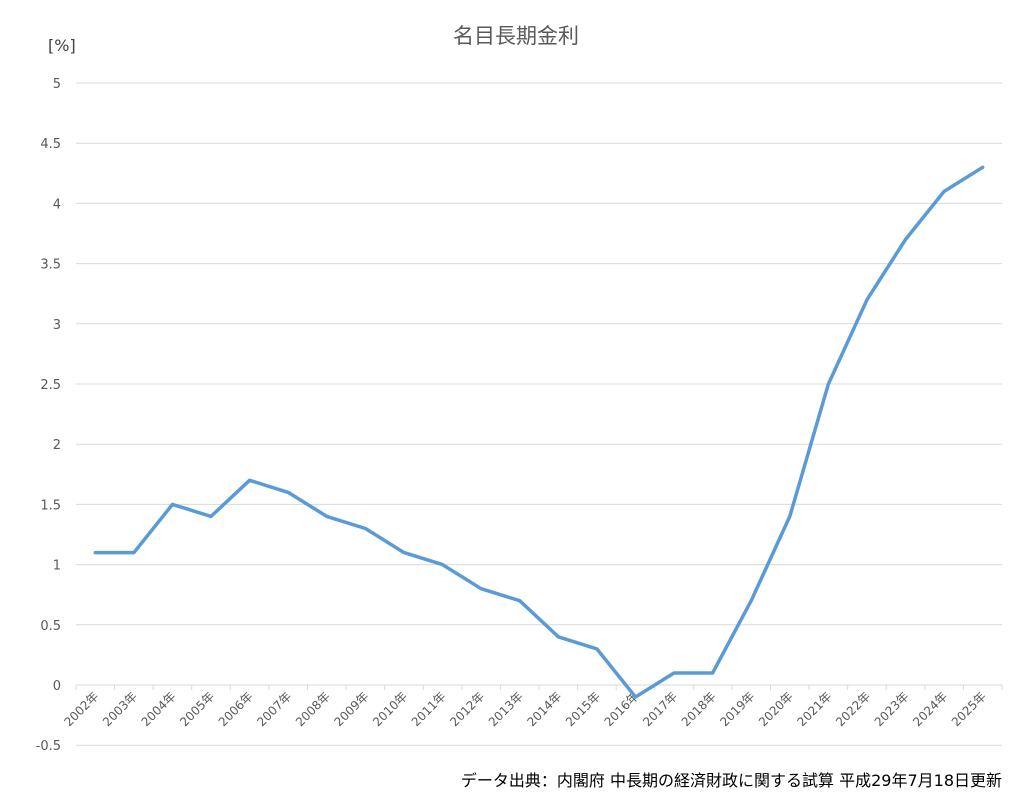  I want to click on y-tick-label: 5, so click(57, 84).